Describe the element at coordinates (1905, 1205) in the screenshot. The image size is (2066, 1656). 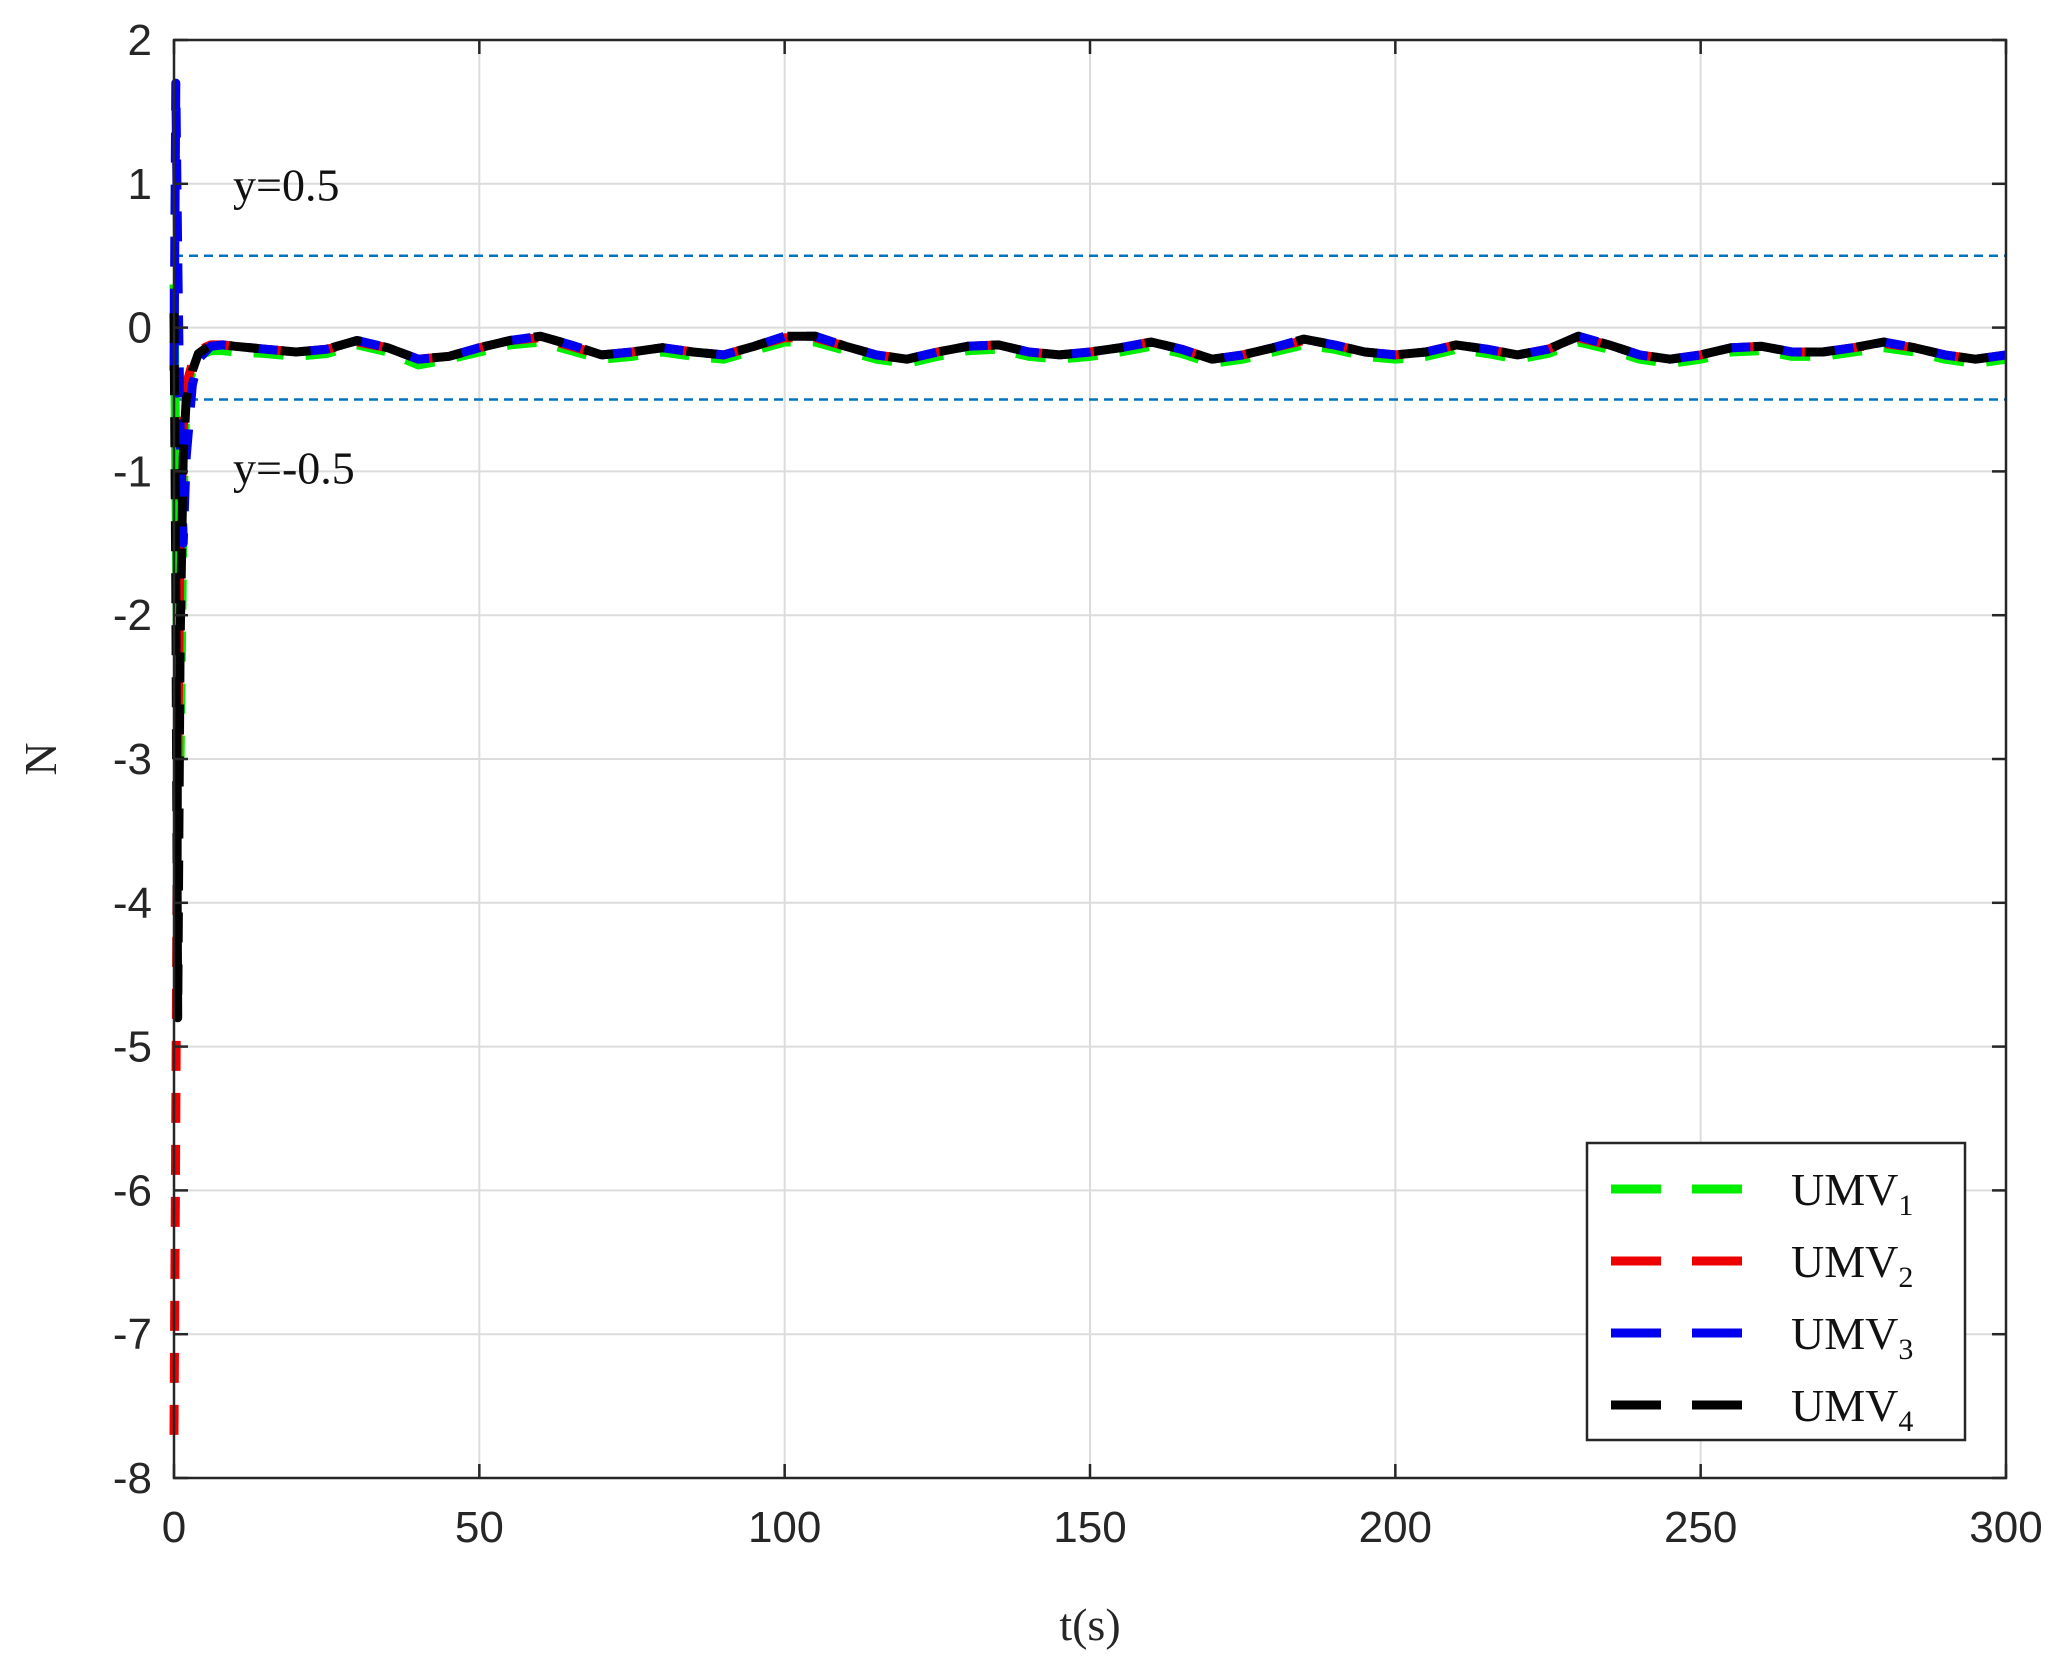
I see `legend-label-subscript: 1` at that location.